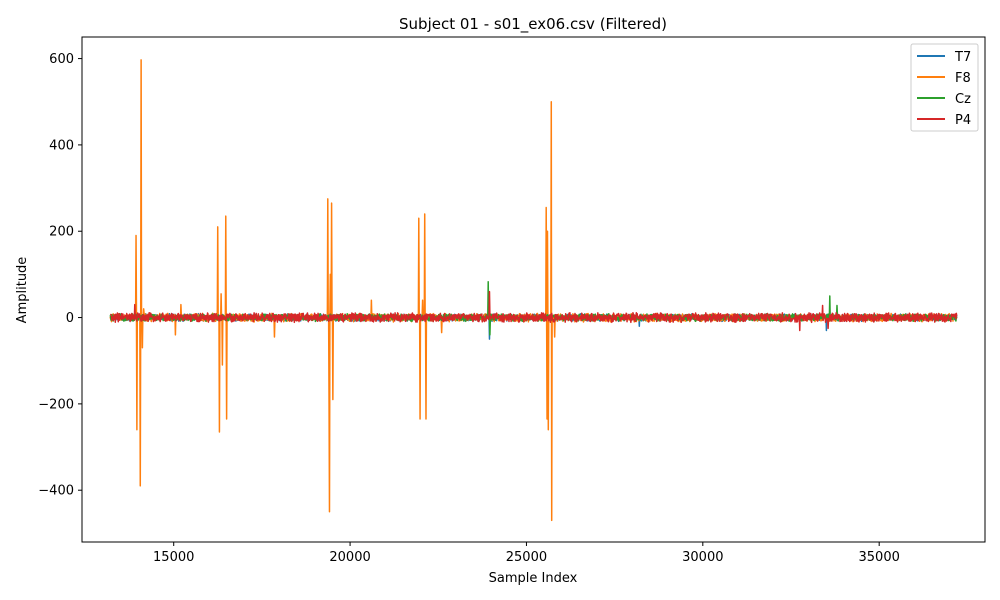  What do you see at coordinates (70, 318) in the screenshot?
I see `y-tick-label: 0` at bounding box center [70, 318].